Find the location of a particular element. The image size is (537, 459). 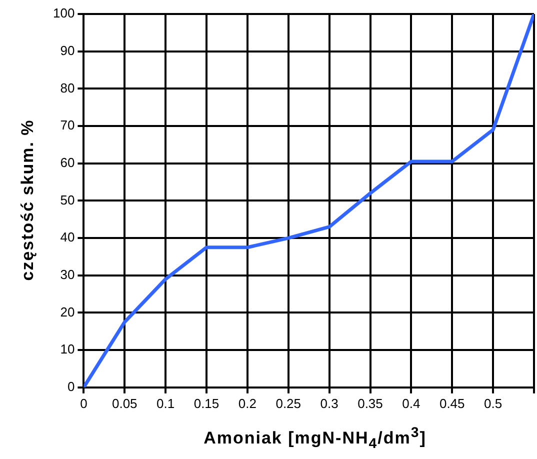

x-tick-label: 0.1 is located at coordinates (165, 403).